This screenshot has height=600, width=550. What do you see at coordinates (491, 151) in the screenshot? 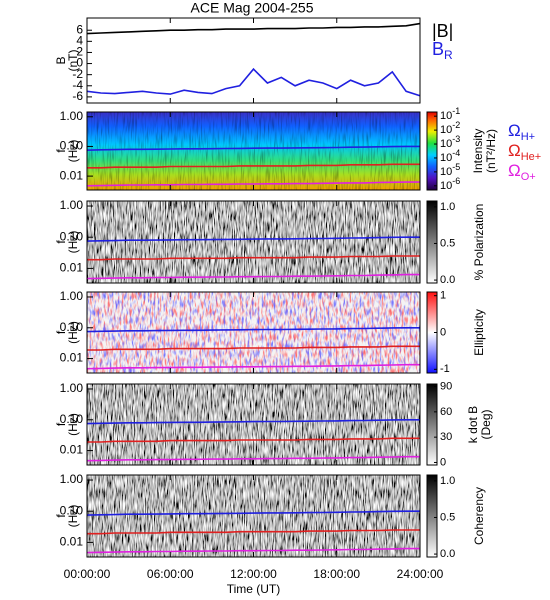
I see `colorbar-label: (nT²/Hz)` at bounding box center [491, 151].